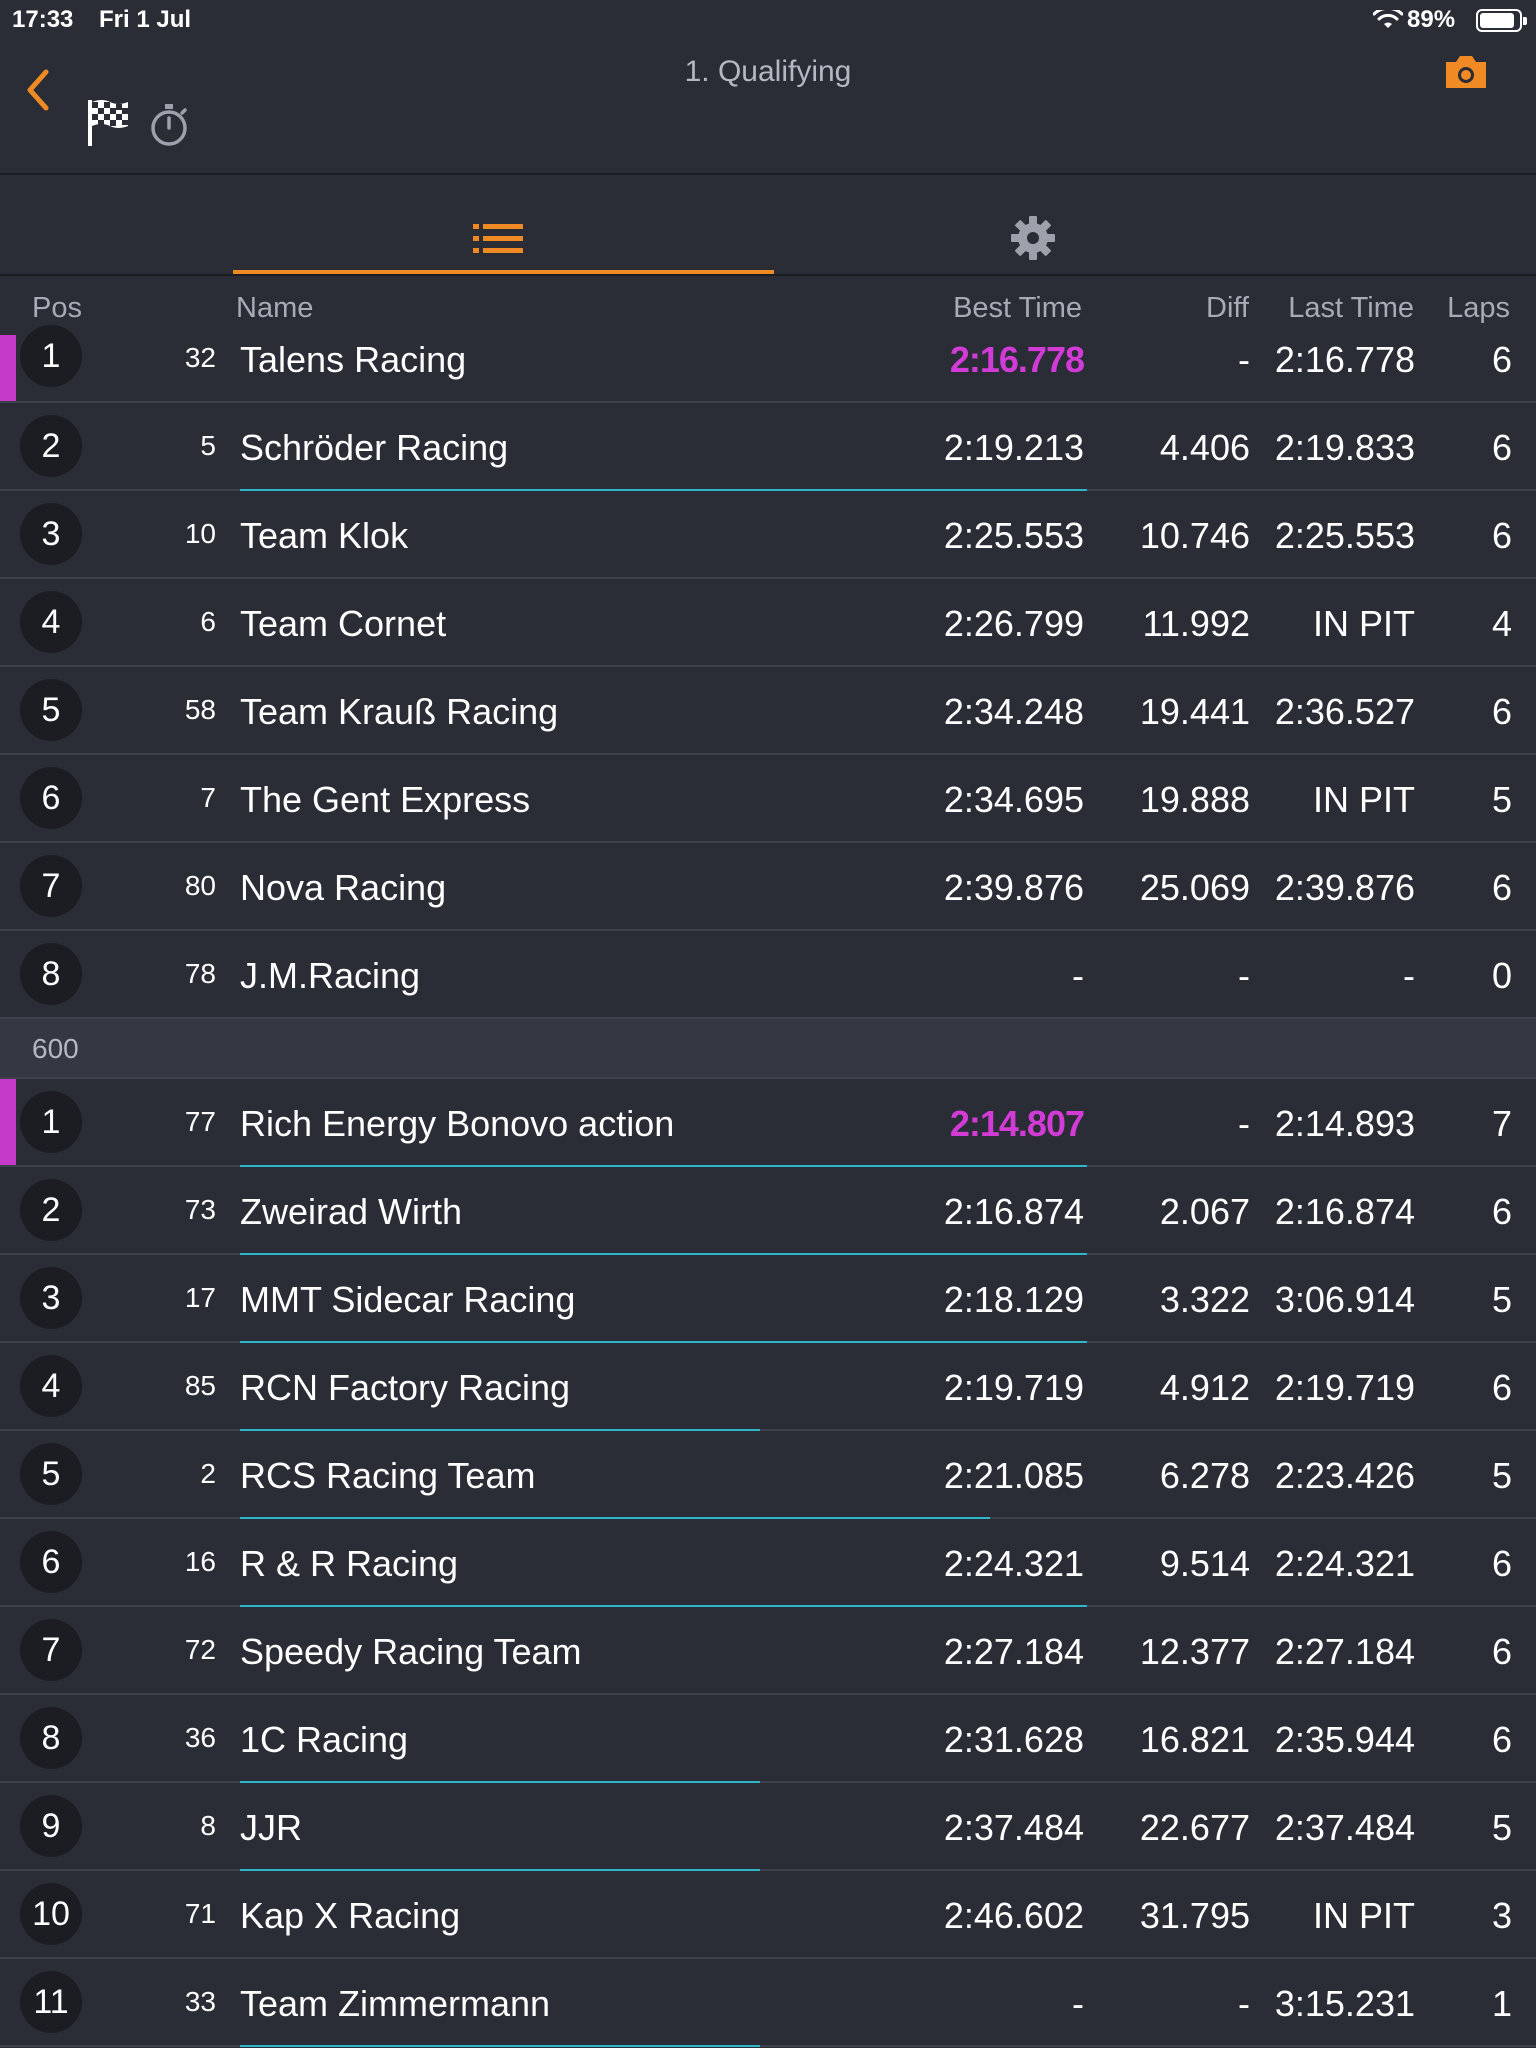 Image resolution: width=1536 pixels, height=2048 pixels. Describe the element at coordinates (43, 19) in the screenshot. I see `status-time: 17:33` at that location.